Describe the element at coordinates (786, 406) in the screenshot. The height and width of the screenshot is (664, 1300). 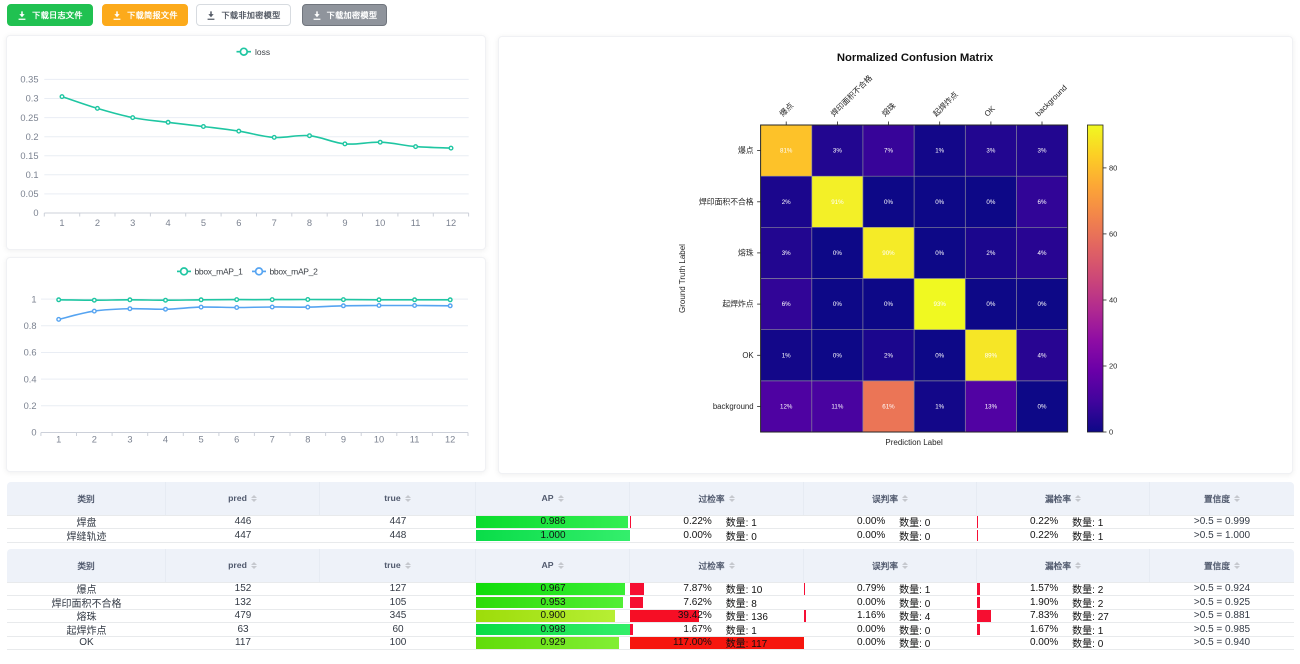
I see `svg-text: 12%` at that location.